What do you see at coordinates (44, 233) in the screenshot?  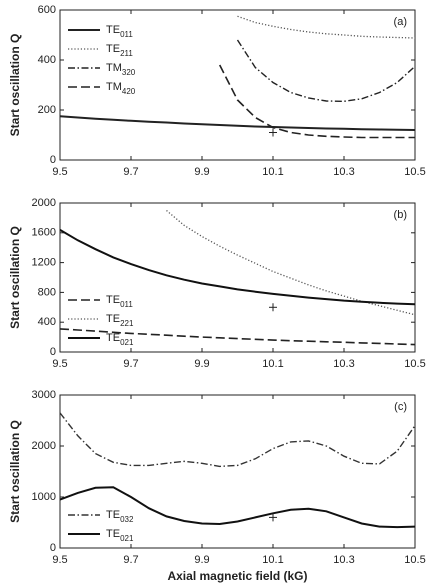 I see `y-tick-label: 1600` at bounding box center [44, 233].